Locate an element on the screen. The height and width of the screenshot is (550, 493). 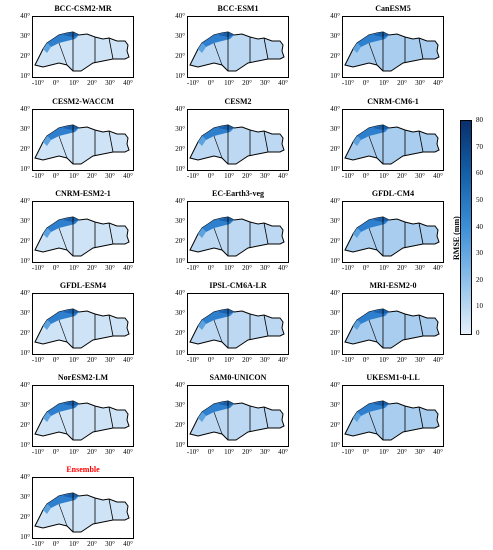
colorbar-gradient is located at coordinates (466, 227).